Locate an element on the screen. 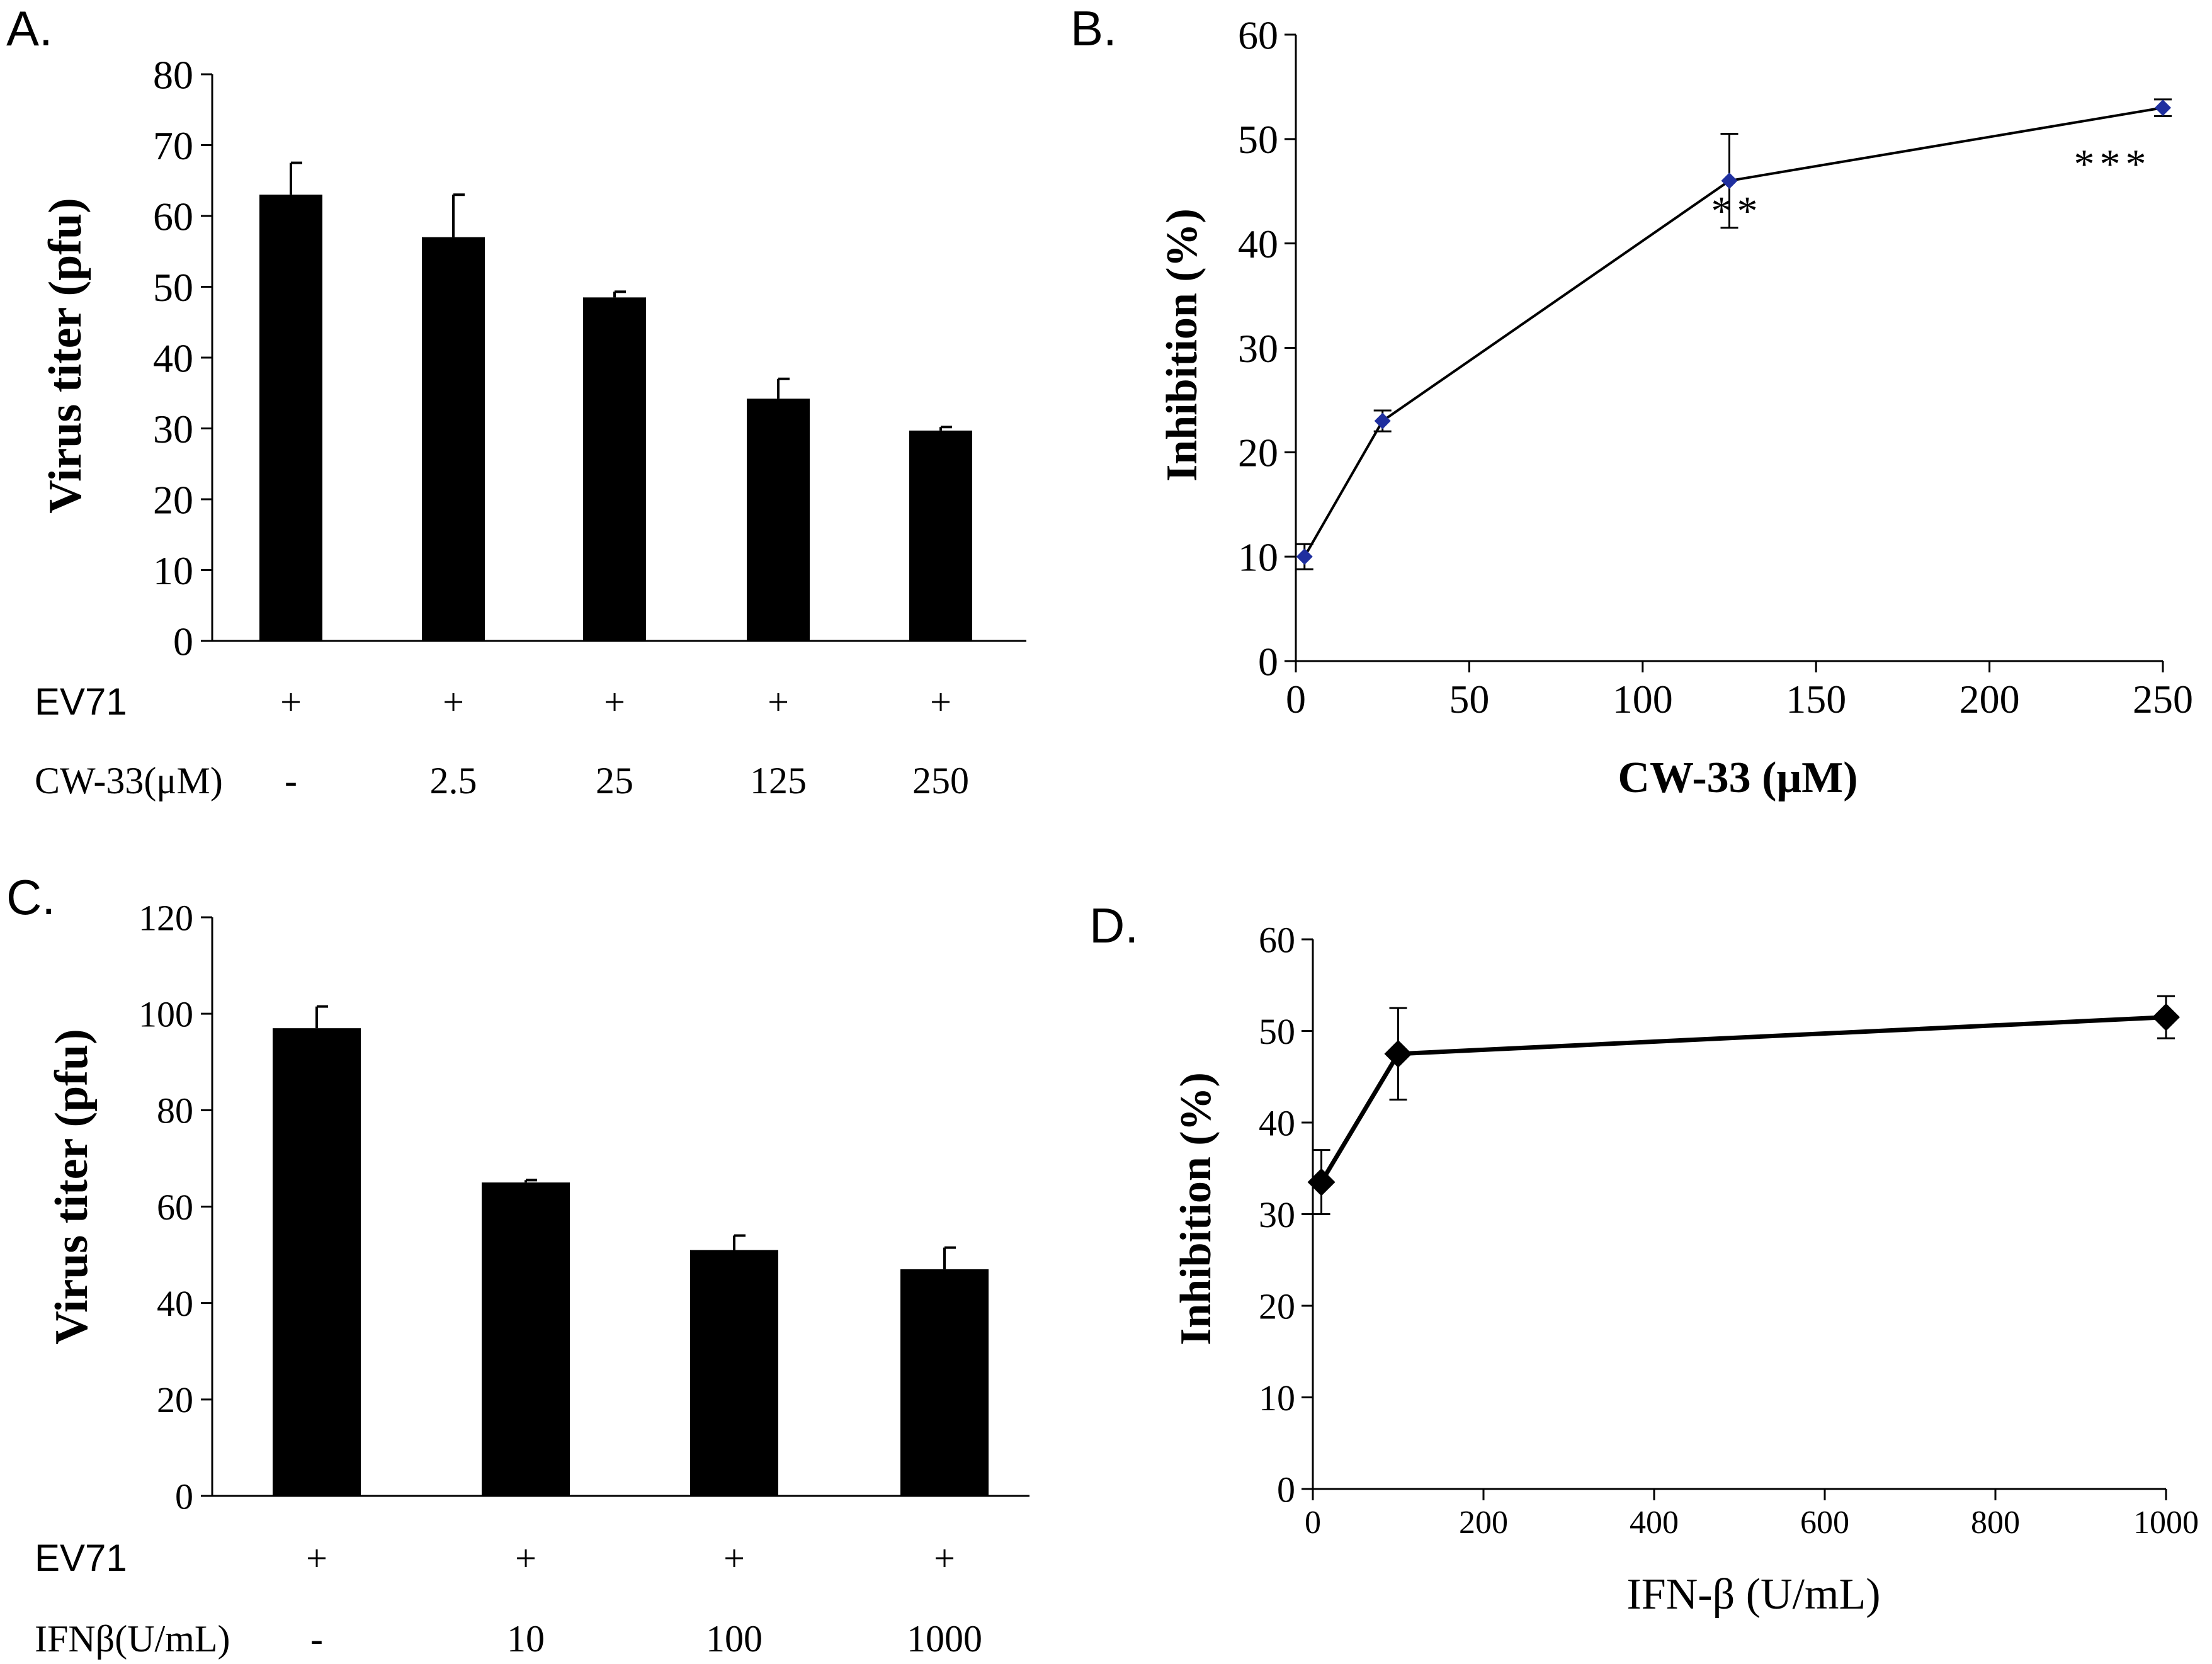  panel-a-y-ticks: 0 10 20 30 40 50 60 70 80 is located at coordinates (182, 358).